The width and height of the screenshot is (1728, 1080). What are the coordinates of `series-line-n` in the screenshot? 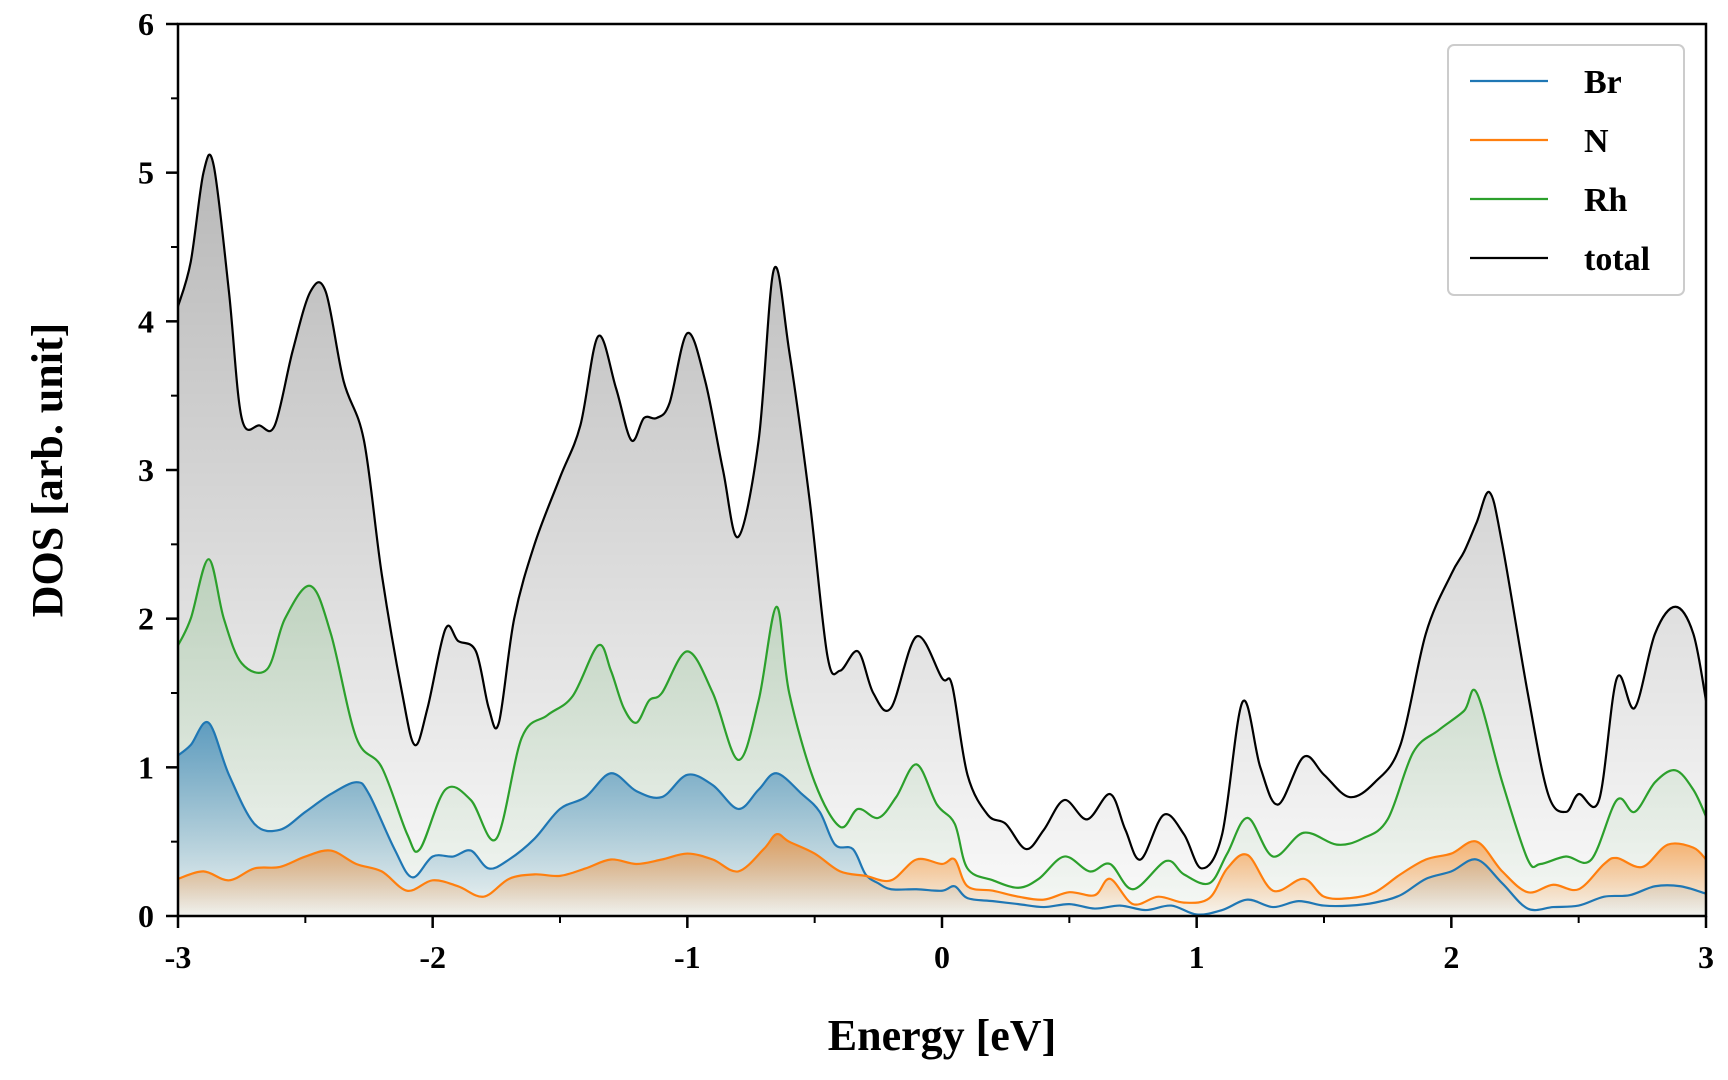 It's located at (942, 869).